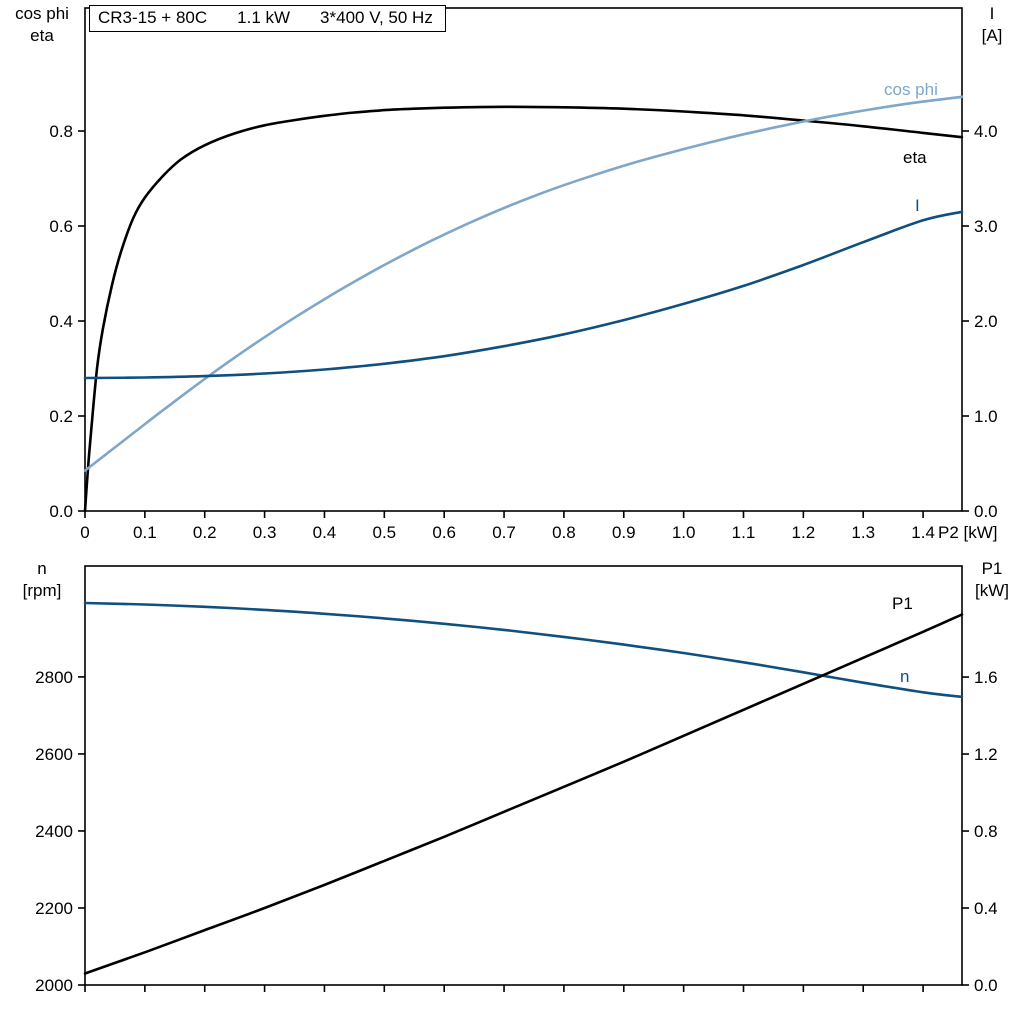 This screenshot has height=1024, width=1024. I want to click on y-left-tick-label: 0.0, so click(61, 511).